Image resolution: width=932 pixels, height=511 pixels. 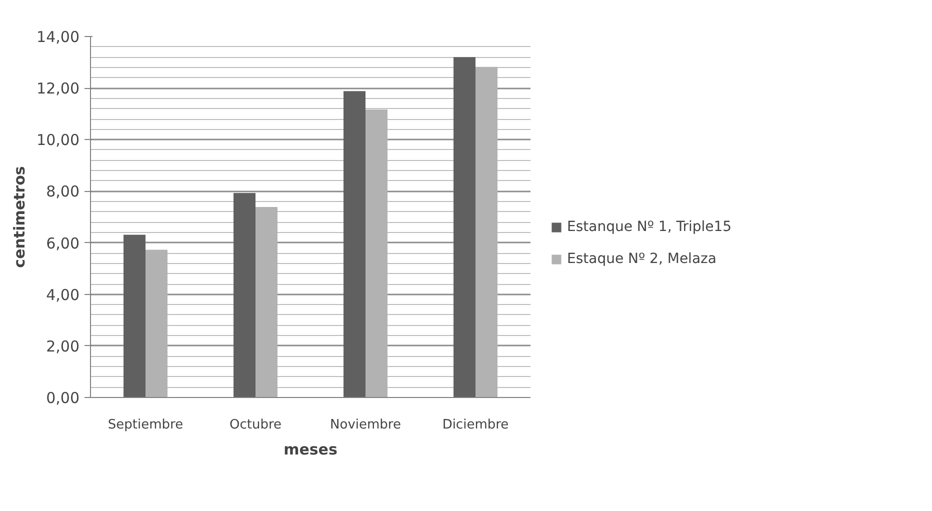 What do you see at coordinates (255, 425) in the screenshot?
I see `x-tick-label: Octubre` at bounding box center [255, 425].